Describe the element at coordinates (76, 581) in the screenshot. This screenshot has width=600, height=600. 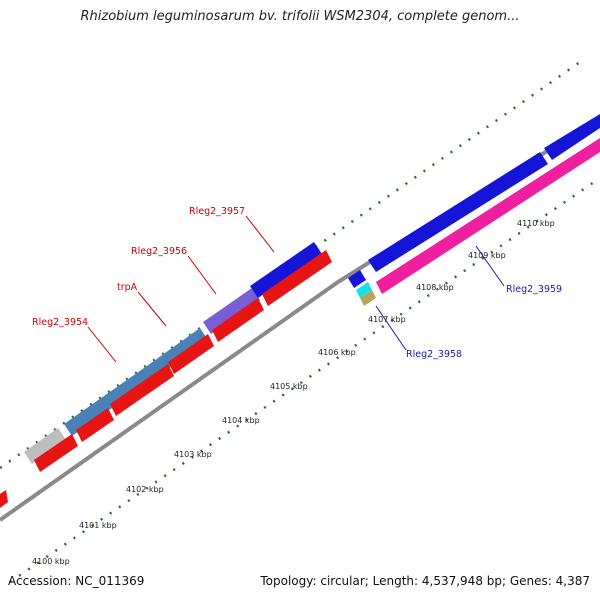
I see `accession-text: Accession: NC_011369` at that location.